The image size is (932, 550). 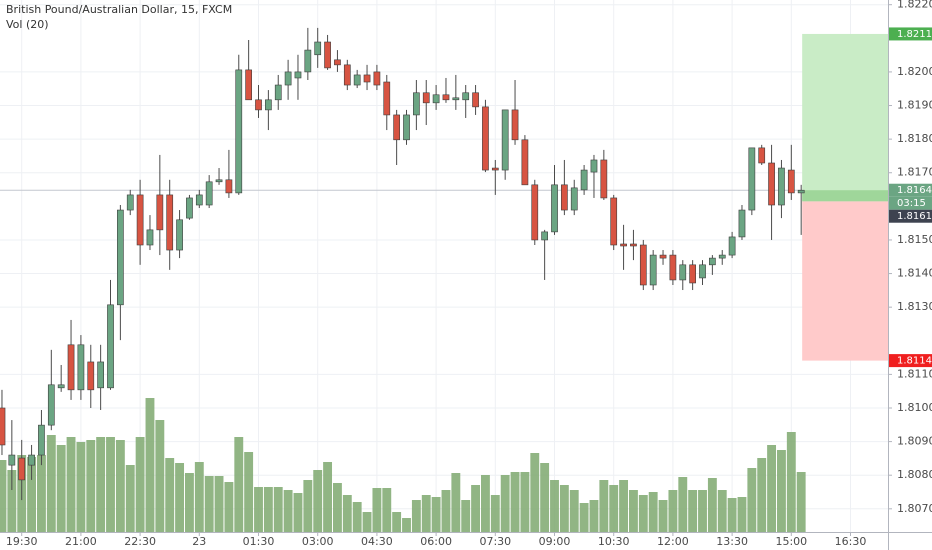 I want to click on x-tick-label: 19:30, so click(x=22, y=541).